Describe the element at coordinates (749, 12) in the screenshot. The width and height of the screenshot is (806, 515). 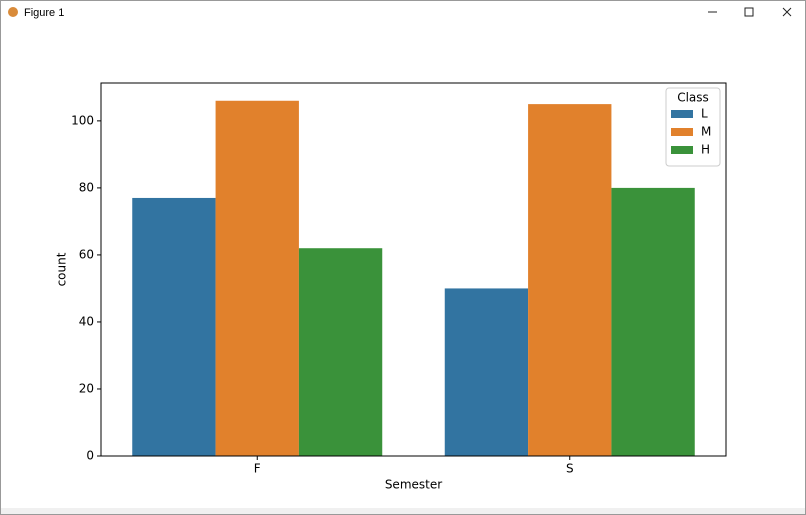
I see `maximize-button` at that location.